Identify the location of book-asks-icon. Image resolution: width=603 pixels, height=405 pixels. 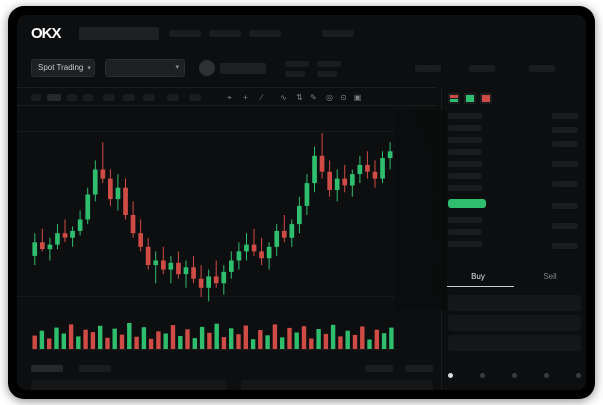
(486, 98).